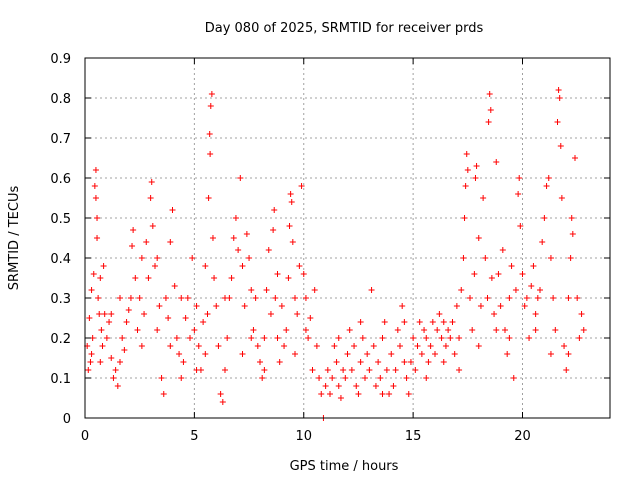  I want to click on y-tick-label: 0.6, so click(60, 179).